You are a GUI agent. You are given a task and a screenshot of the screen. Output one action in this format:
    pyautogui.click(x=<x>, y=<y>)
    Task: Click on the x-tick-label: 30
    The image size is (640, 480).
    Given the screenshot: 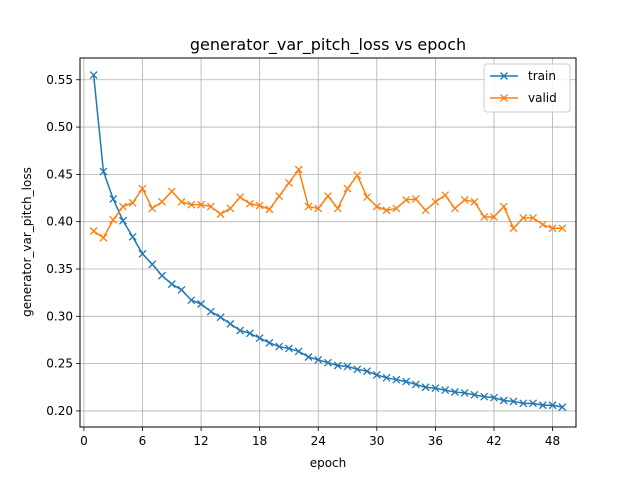 What is the action you would take?
    pyautogui.click(x=376, y=441)
    